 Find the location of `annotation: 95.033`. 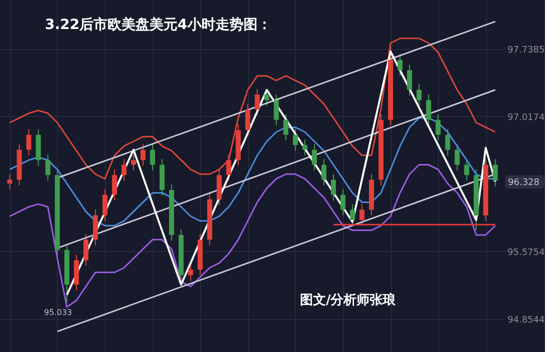

annotation: 95.033 is located at coordinates (58, 312).